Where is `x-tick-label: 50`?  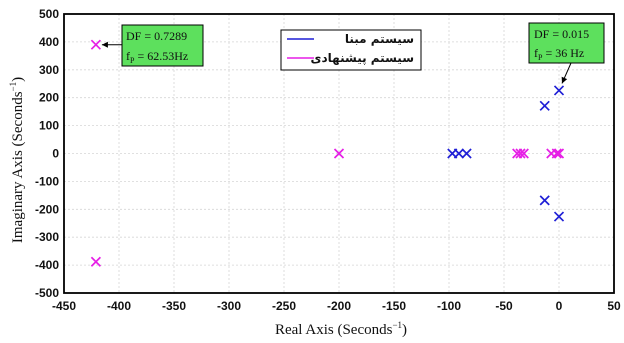 x-tick-label: 50 is located at coordinates (614, 306).